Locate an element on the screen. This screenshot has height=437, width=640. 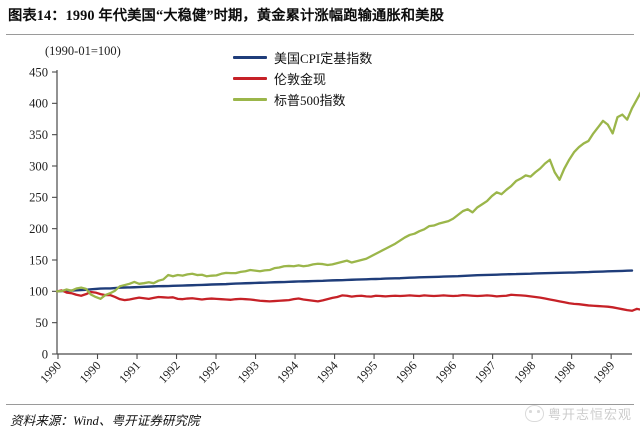
series-line-cpi is located at coordinates (344, 281).